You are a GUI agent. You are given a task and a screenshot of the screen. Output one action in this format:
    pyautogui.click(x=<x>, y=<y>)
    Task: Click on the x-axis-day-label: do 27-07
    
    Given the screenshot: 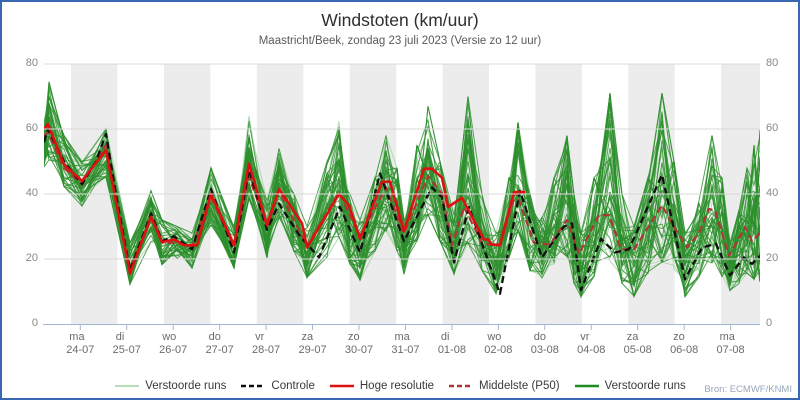 What is the action you would take?
    pyautogui.click(x=219, y=343)
    